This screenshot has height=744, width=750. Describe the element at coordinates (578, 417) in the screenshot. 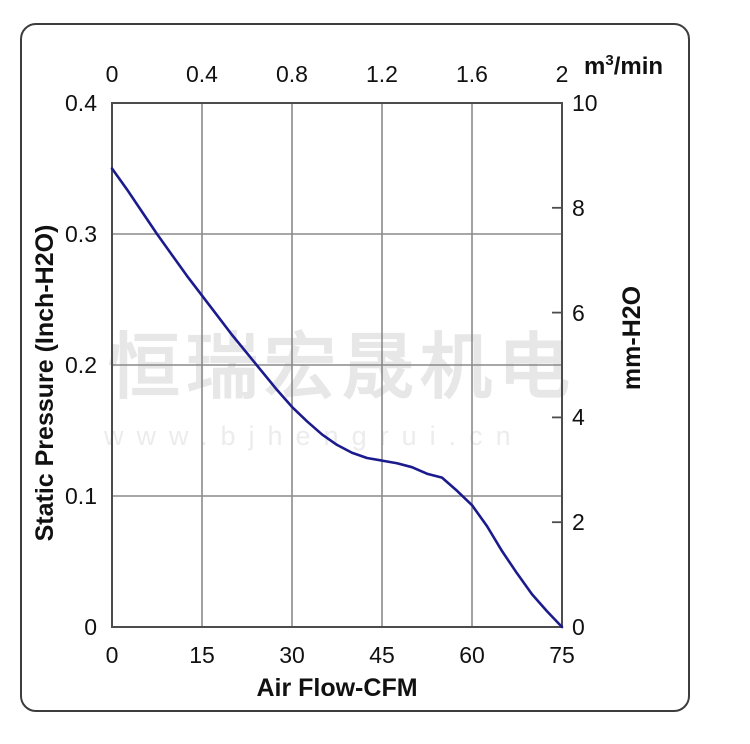

I see `right-axis-tick-label: 4` at that location.